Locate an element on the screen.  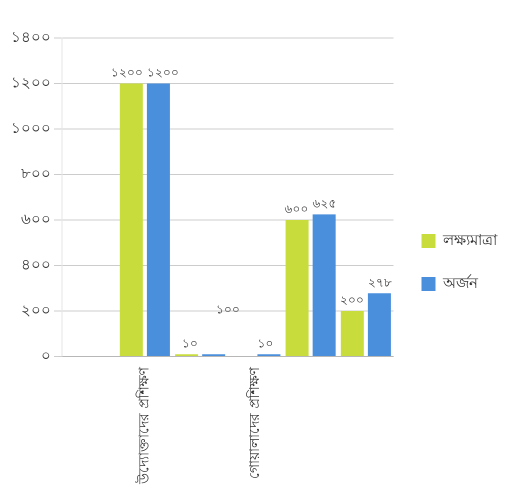
y-tick-label: ০ is located at coordinates (46, 355).